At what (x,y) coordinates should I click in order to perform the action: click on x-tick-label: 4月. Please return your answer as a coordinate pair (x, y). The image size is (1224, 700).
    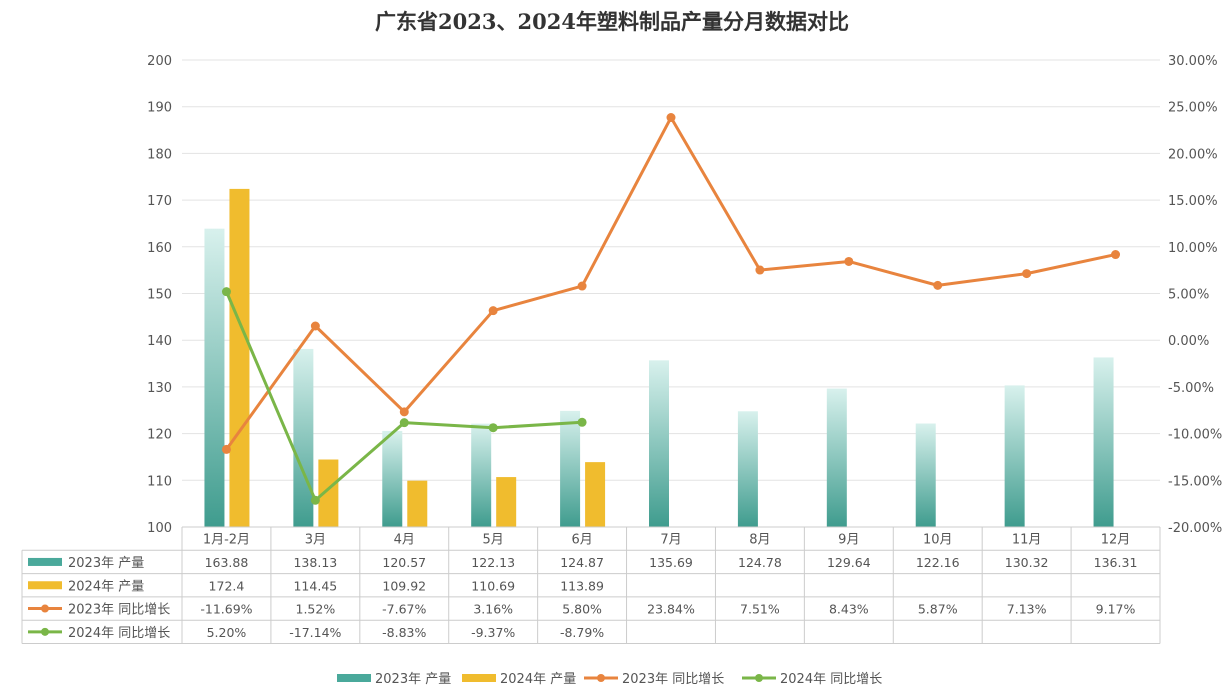
    Looking at the image, I should click on (404, 540).